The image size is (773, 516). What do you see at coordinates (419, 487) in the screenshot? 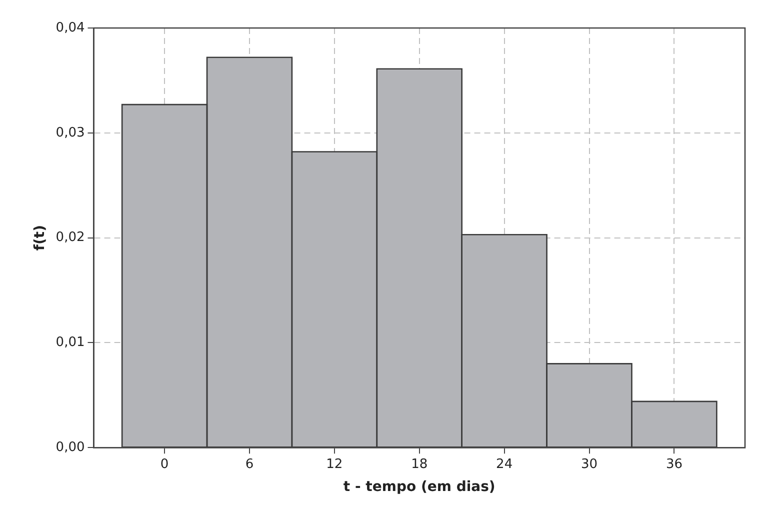
I see `x-axis-title: t - tempo (em dias)` at bounding box center [419, 487].